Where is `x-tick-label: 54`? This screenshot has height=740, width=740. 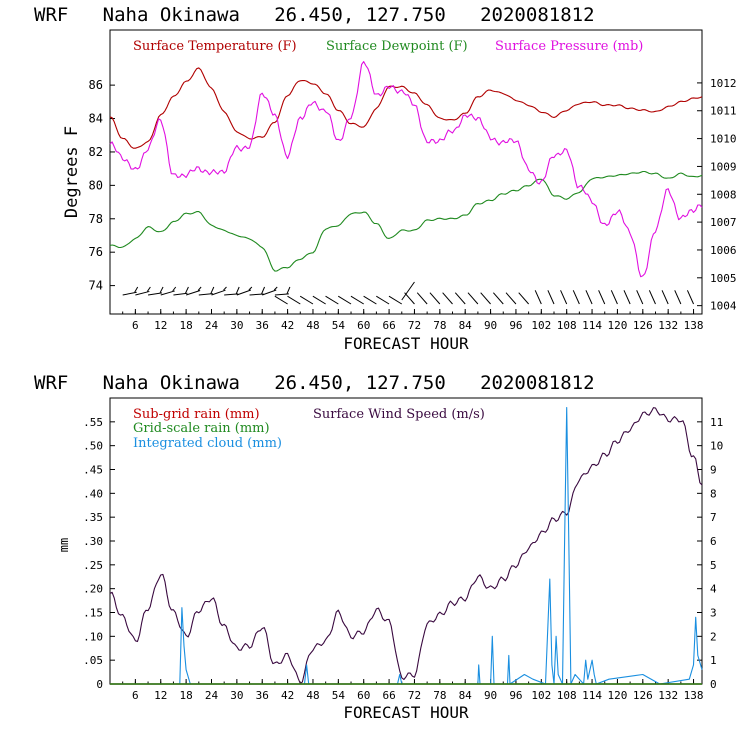 x-tick-label: 54 is located at coordinates (339, 695).